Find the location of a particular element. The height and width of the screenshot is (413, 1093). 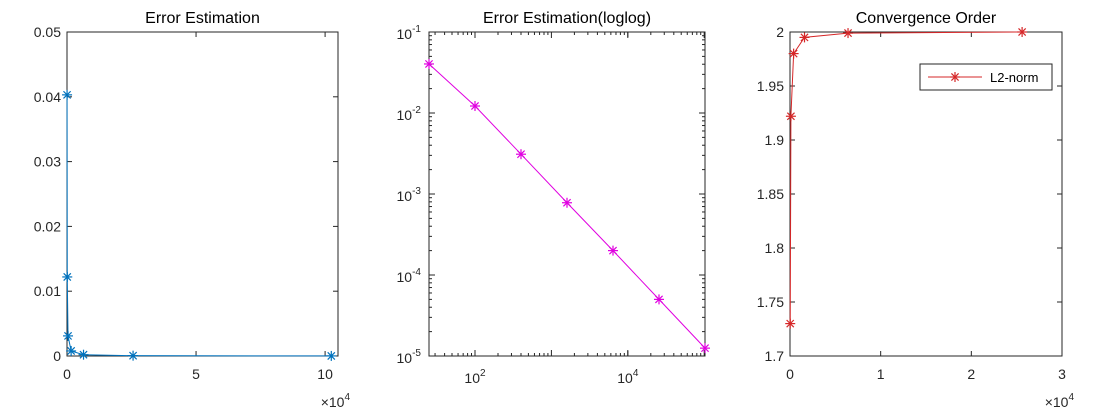

y-tick-label: 1.8 is located at coordinates (775, 248).